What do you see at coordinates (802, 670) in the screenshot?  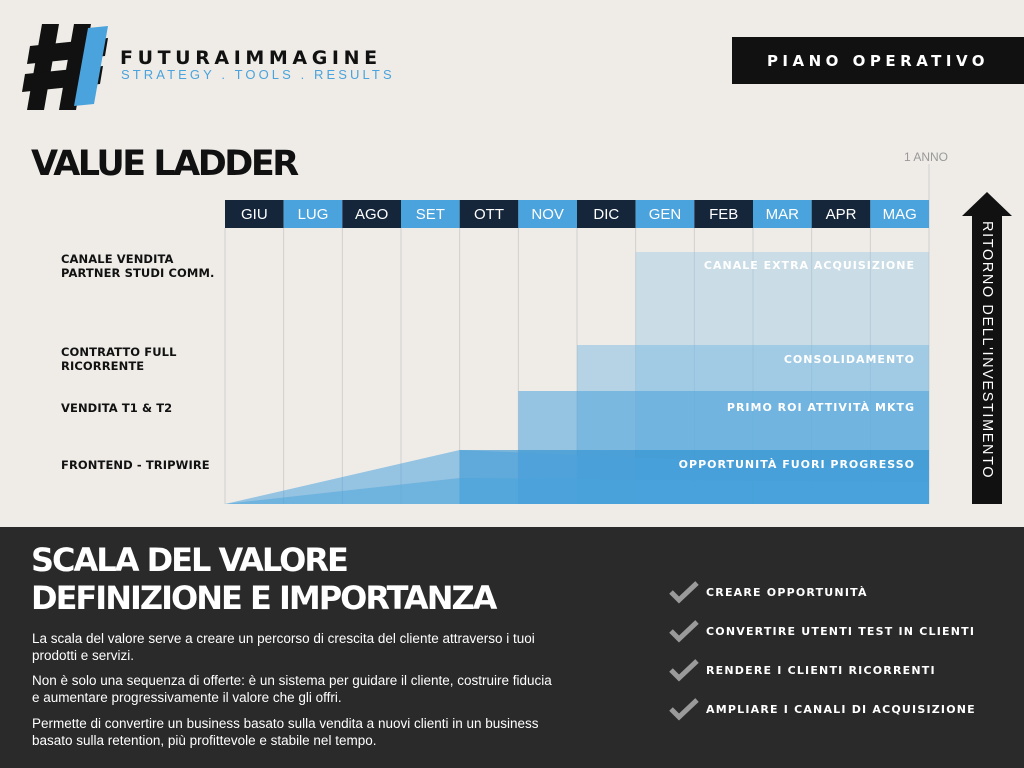 I see `checklist-item: RENDERE I CLIENTI RICORRENTI` at bounding box center [802, 670].